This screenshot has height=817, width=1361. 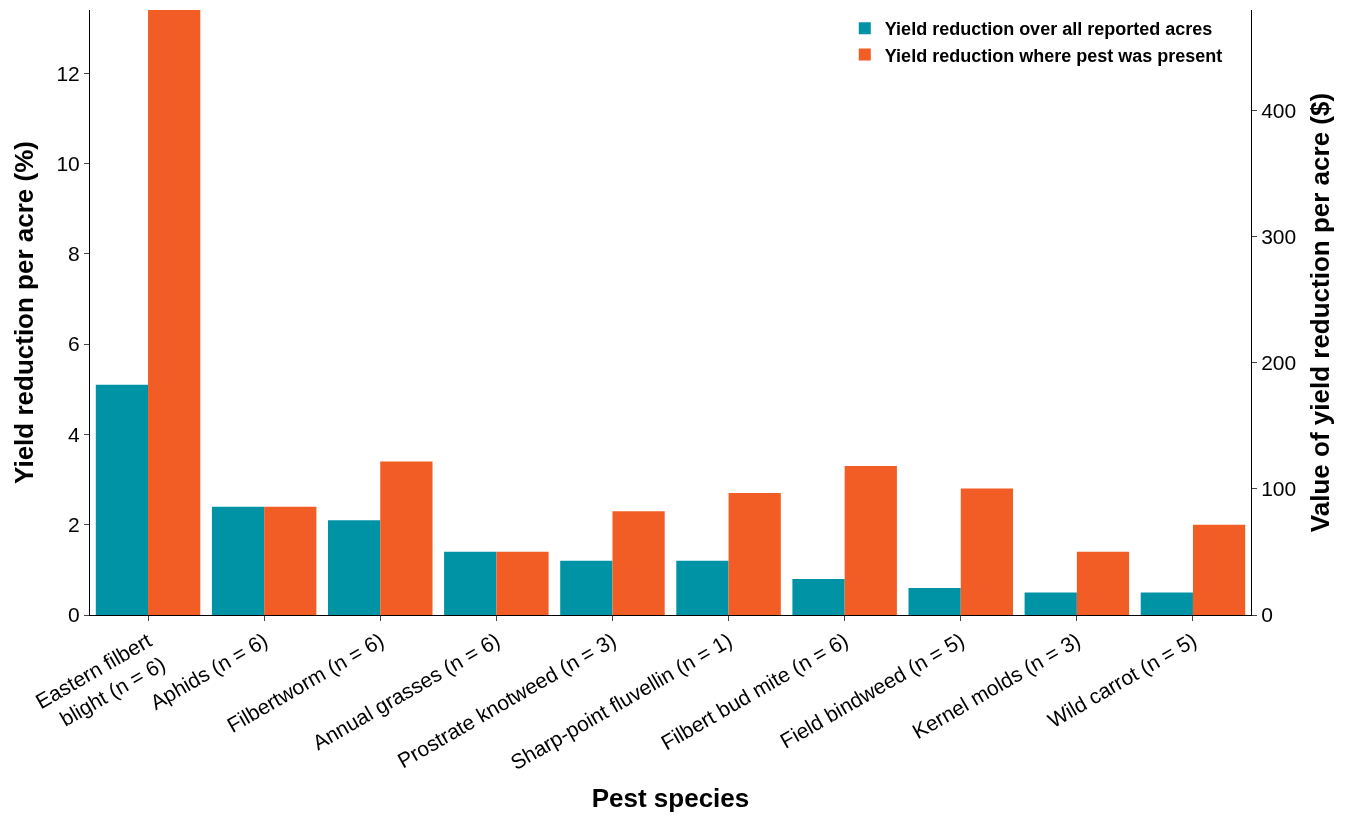 What do you see at coordinates (74, 615) in the screenshot?
I see `y-tick-label: 0` at bounding box center [74, 615].